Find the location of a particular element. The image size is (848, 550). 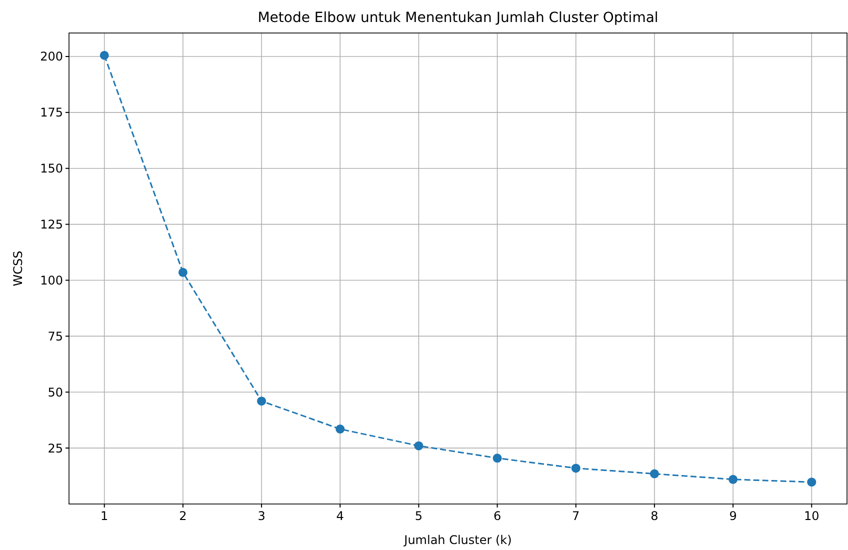

x-tick-label: 1 is located at coordinates (104, 516).